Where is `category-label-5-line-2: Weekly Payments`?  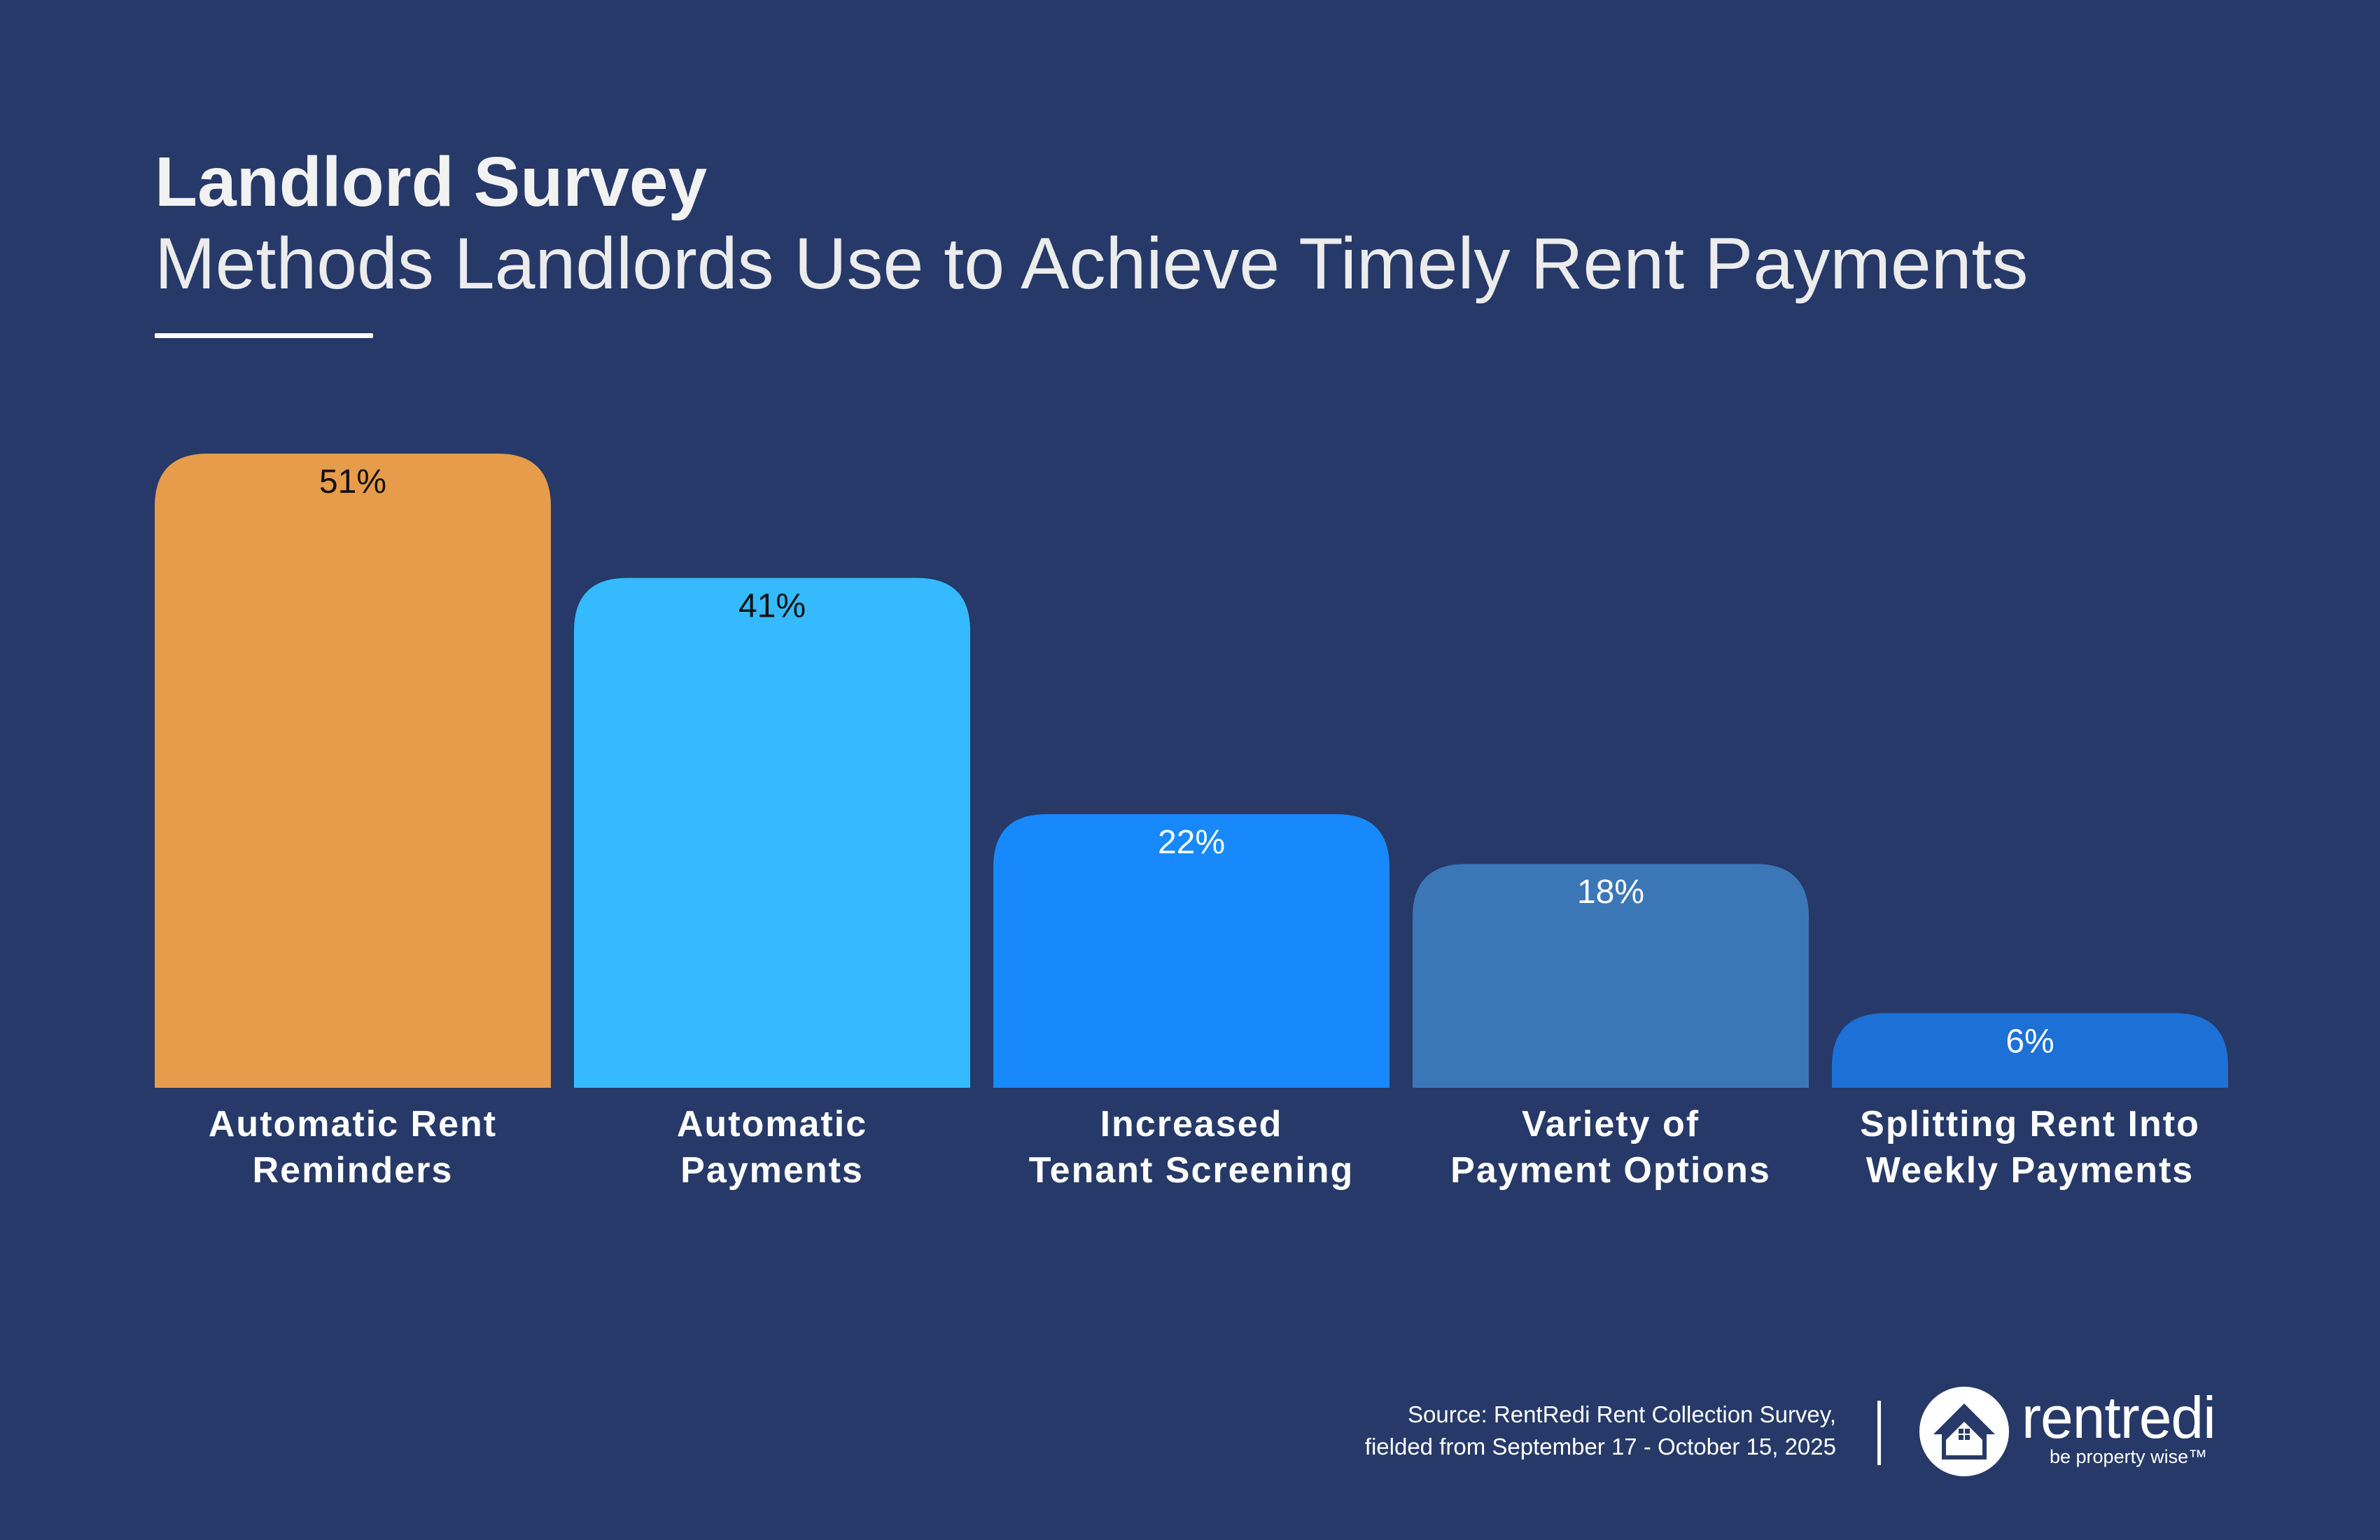
category-label-5-line-2: Weekly Payments is located at coordinates (2030, 1170).